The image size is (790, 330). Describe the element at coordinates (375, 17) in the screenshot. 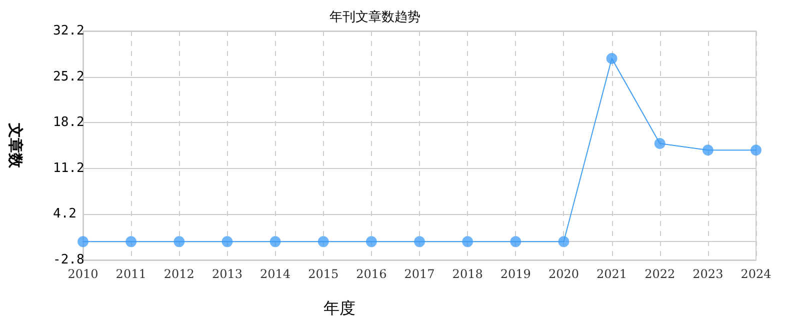

I see `chart-title: 年刊文章数趋势` at that location.